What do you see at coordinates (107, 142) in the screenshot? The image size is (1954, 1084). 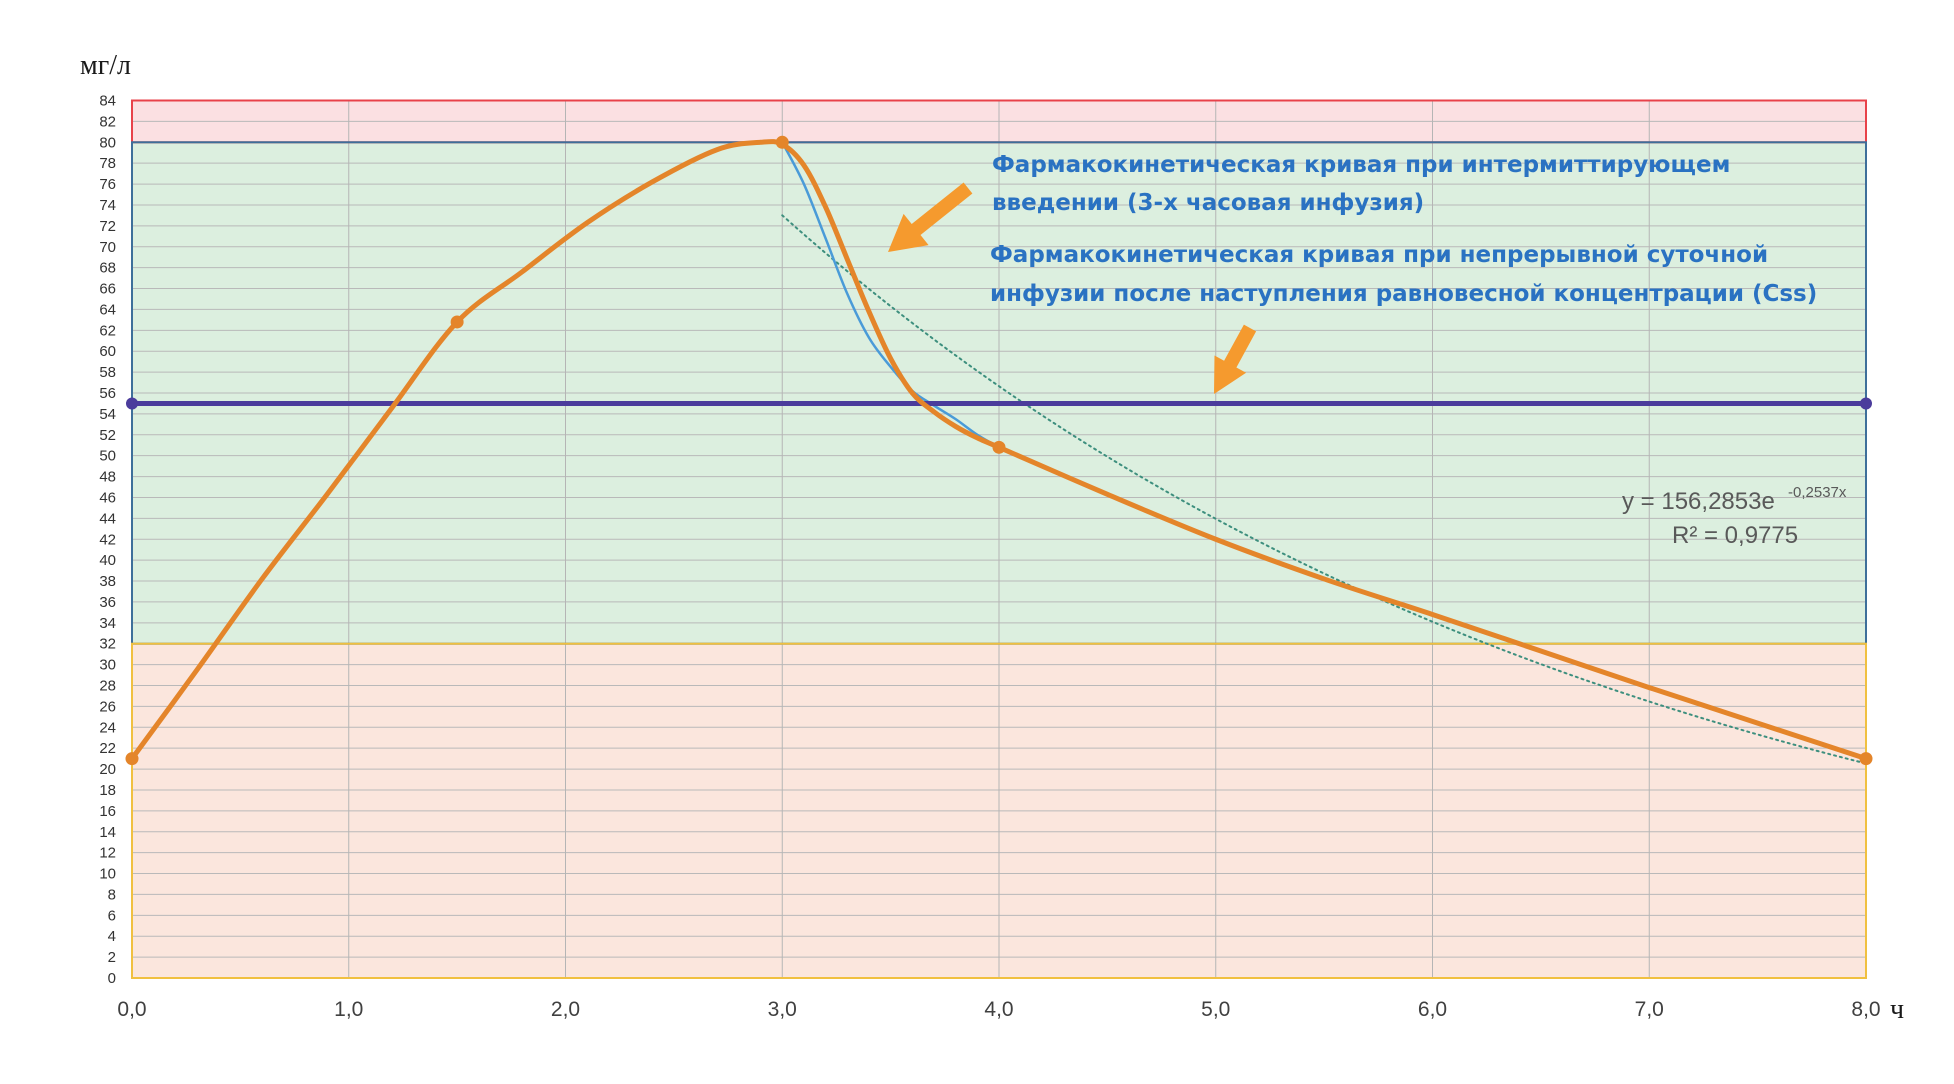 I see `y-tick-label: 80` at bounding box center [107, 142].